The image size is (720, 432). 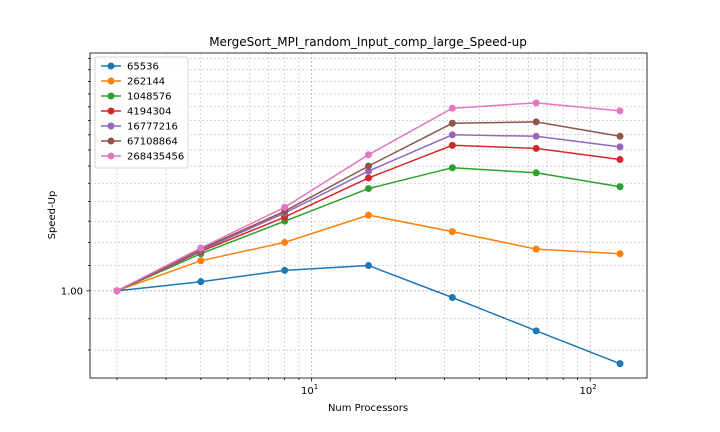 What do you see at coordinates (143, 67) in the screenshot?
I see `legend-label: 65536` at bounding box center [143, 67].